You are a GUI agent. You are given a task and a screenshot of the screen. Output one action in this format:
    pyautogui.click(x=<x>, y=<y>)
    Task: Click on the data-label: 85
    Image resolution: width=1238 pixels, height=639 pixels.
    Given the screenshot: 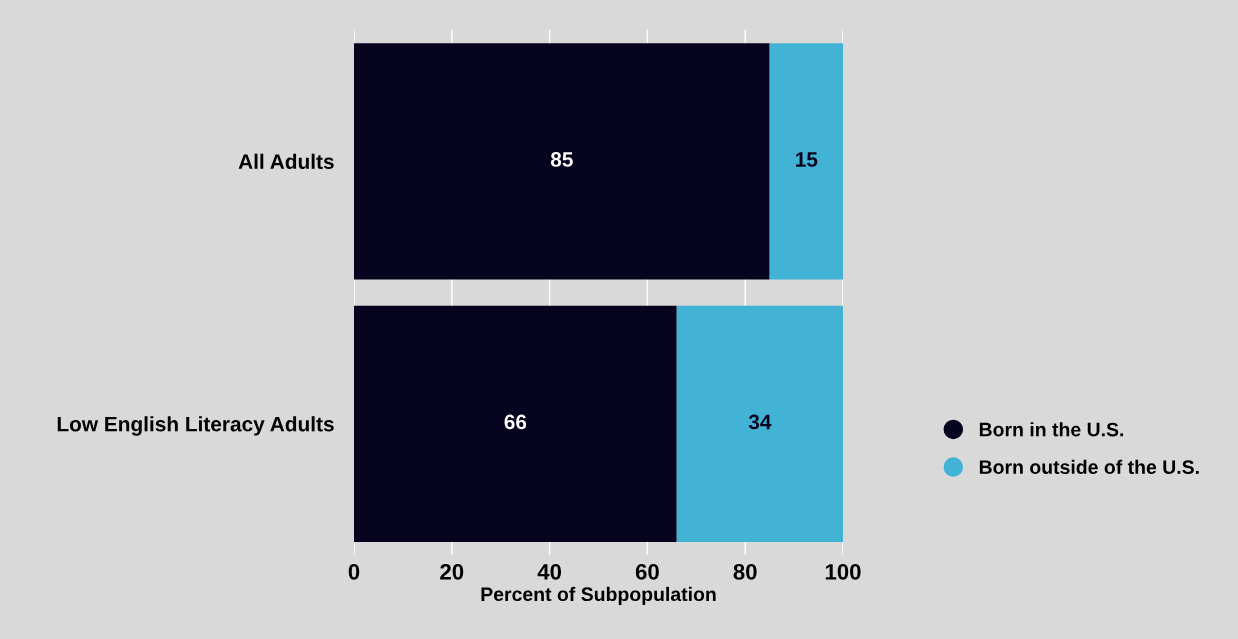 What is the action you would take?
    pyautogui.click(x=561, y=159)
    